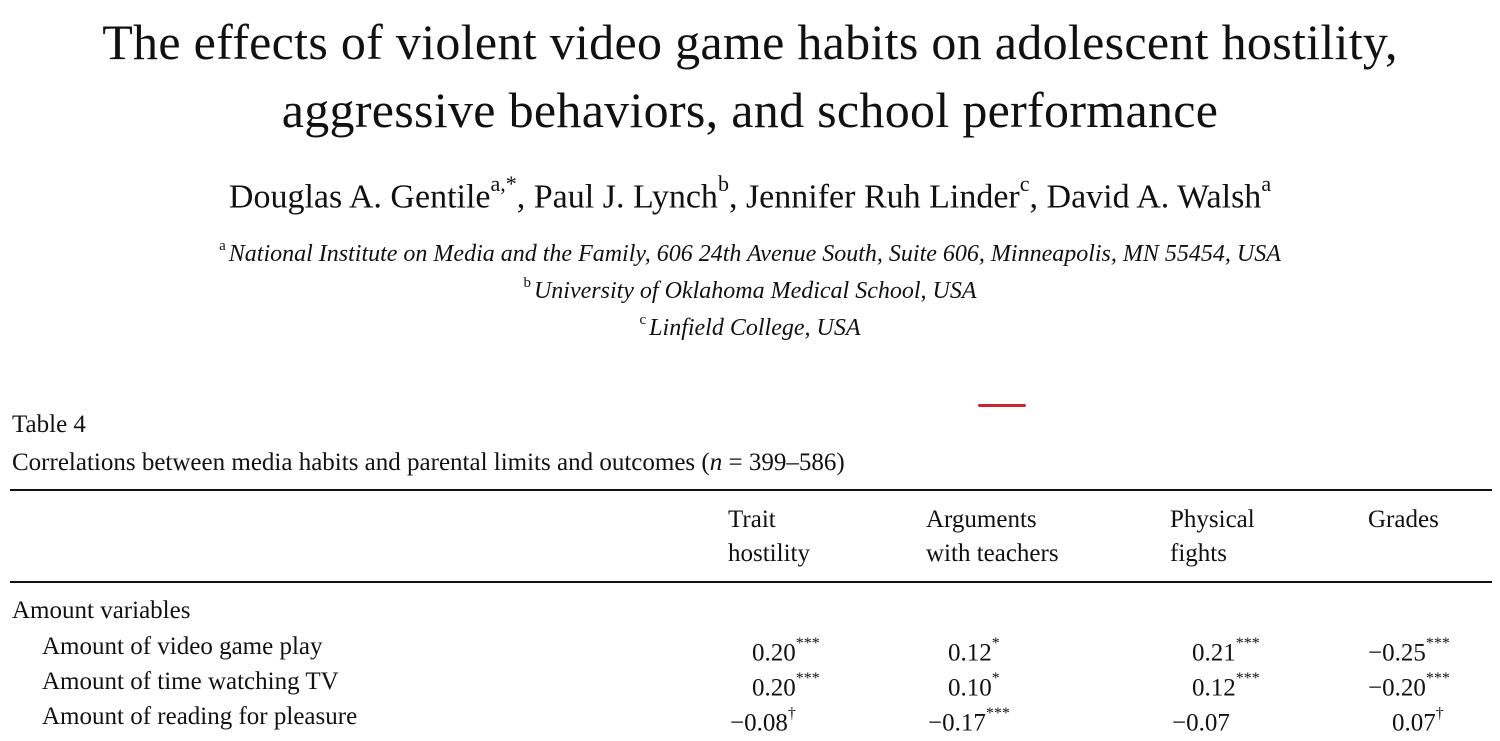  I want to click on table-cell: 0.12*, so click(974, 650).